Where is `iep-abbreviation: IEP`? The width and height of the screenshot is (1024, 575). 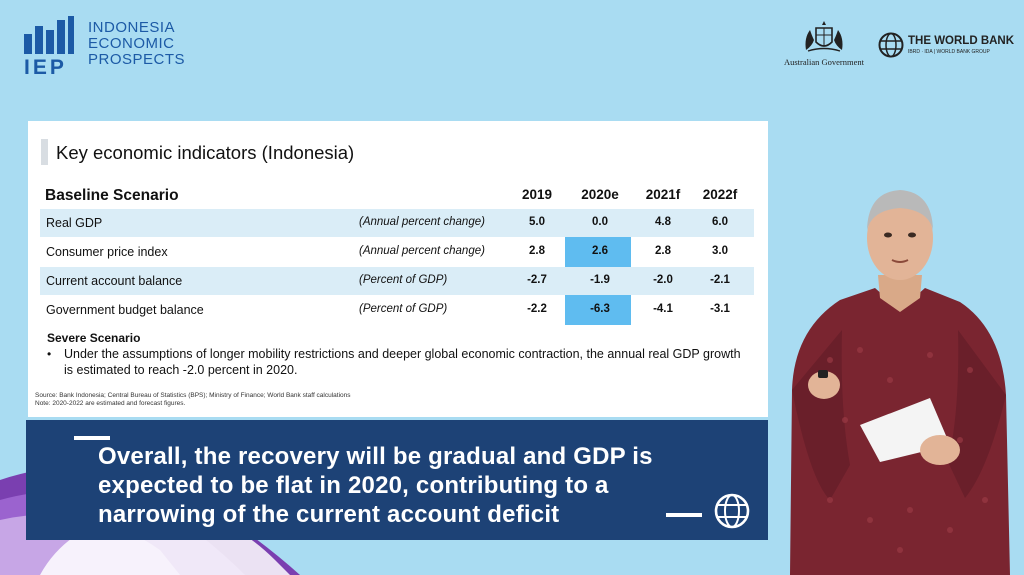
iep-abbreviation: IEP is located at coordinates (45, 67).